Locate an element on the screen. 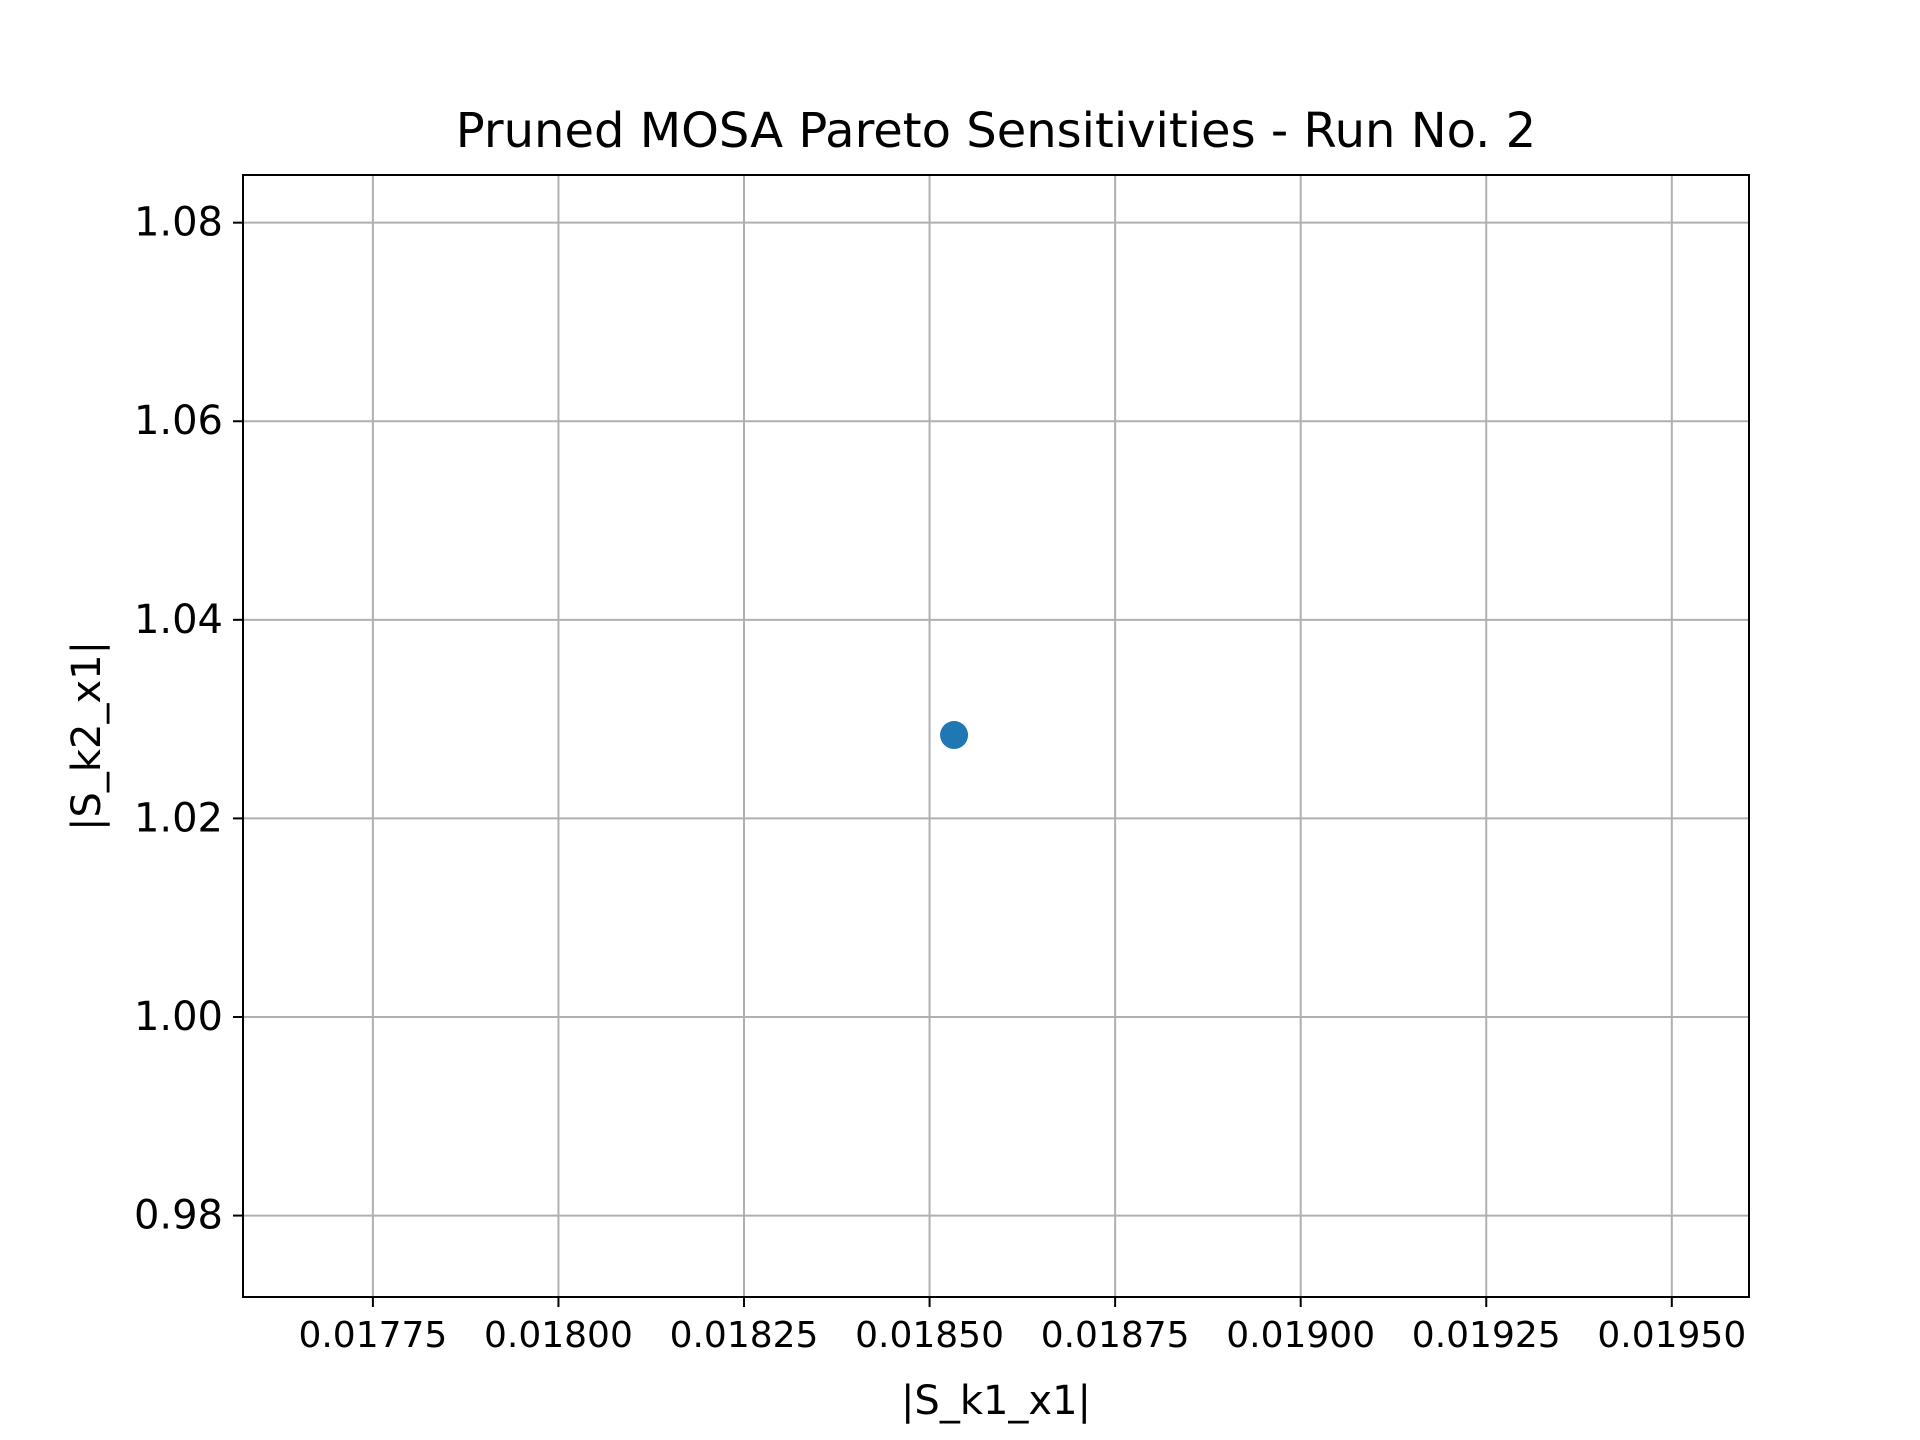 The image size is (1920, 1440). y-tick-label: 1.02 is located at coordinates (178, 818).